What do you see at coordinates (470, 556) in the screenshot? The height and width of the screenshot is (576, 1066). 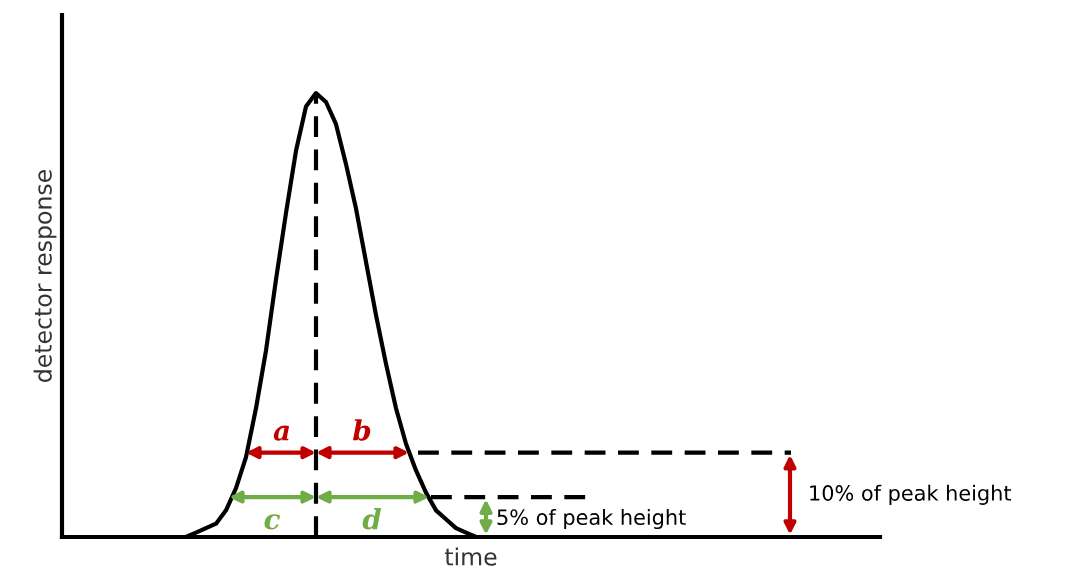 I see `x-axis-title: time` at bounding box center [470, 556].